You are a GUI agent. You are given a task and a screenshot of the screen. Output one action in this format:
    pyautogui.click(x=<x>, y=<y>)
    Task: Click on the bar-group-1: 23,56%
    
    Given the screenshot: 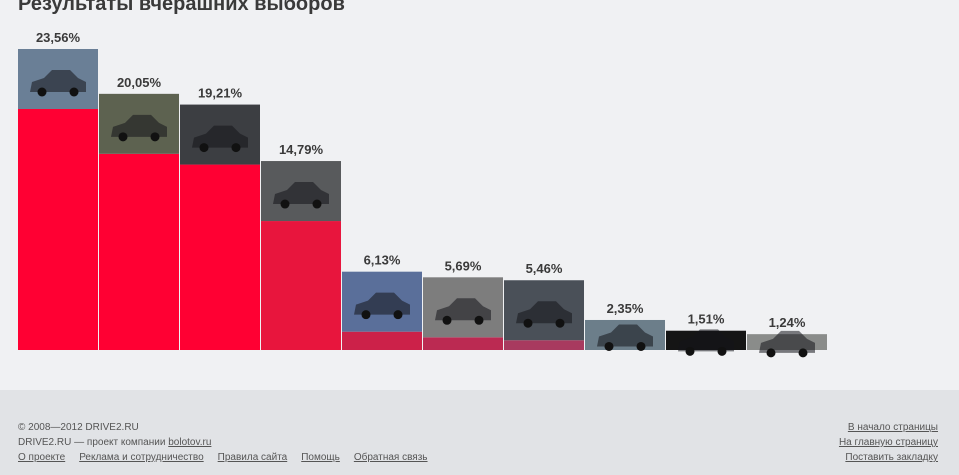 What is the action you would take?
    pyautogui.click(x=58, y=190)
    